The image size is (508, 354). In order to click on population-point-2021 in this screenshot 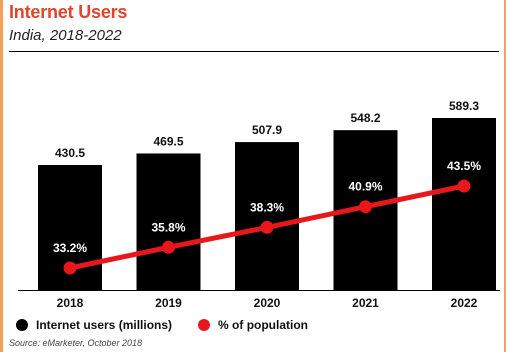, I will do `click(365, 207)`.